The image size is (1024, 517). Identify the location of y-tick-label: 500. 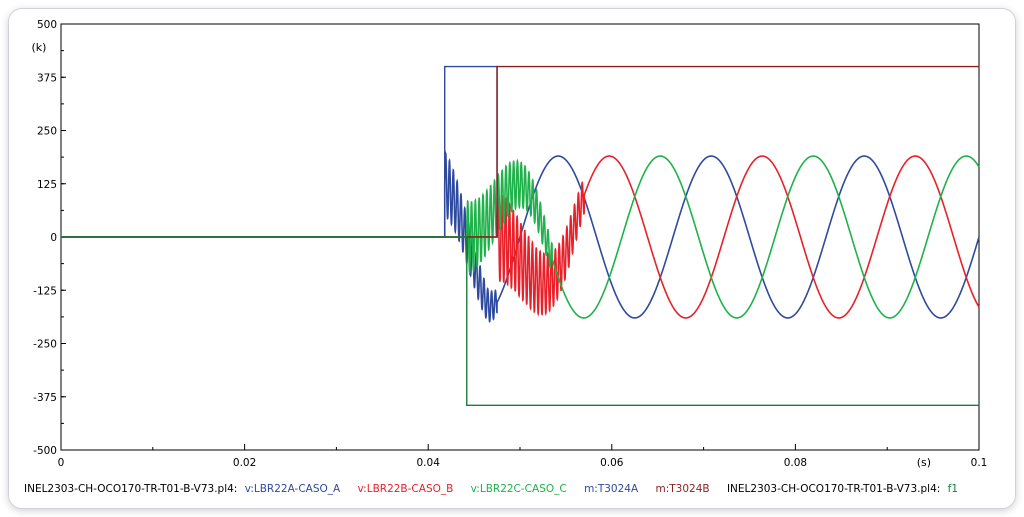
(47, 25).